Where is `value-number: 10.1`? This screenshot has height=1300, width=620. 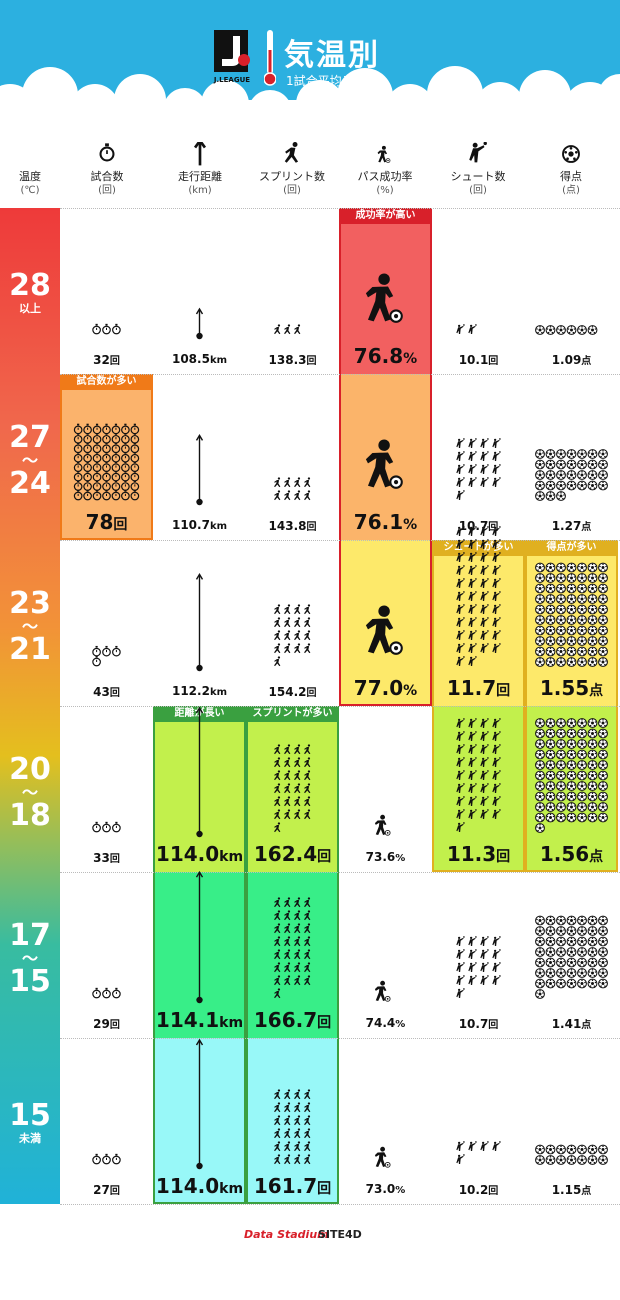 value-number: 10.1 is located at coordinates (473, 360).